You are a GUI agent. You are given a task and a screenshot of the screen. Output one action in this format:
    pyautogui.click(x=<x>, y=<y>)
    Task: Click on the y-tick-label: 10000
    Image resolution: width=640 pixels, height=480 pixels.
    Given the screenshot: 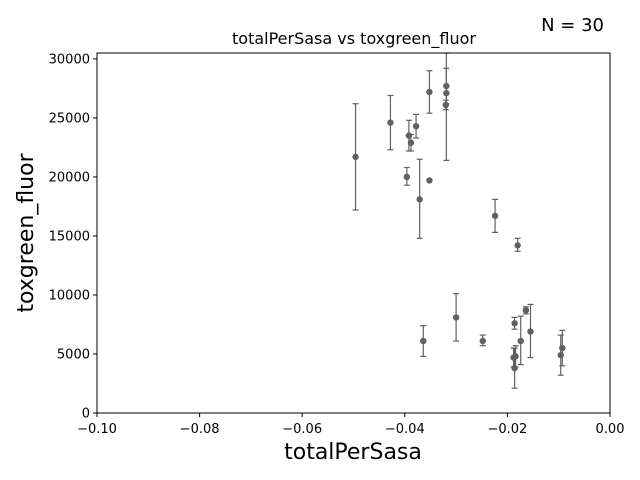 What is the action you would take?
    pyautogui.click(x=69, y=295)
    